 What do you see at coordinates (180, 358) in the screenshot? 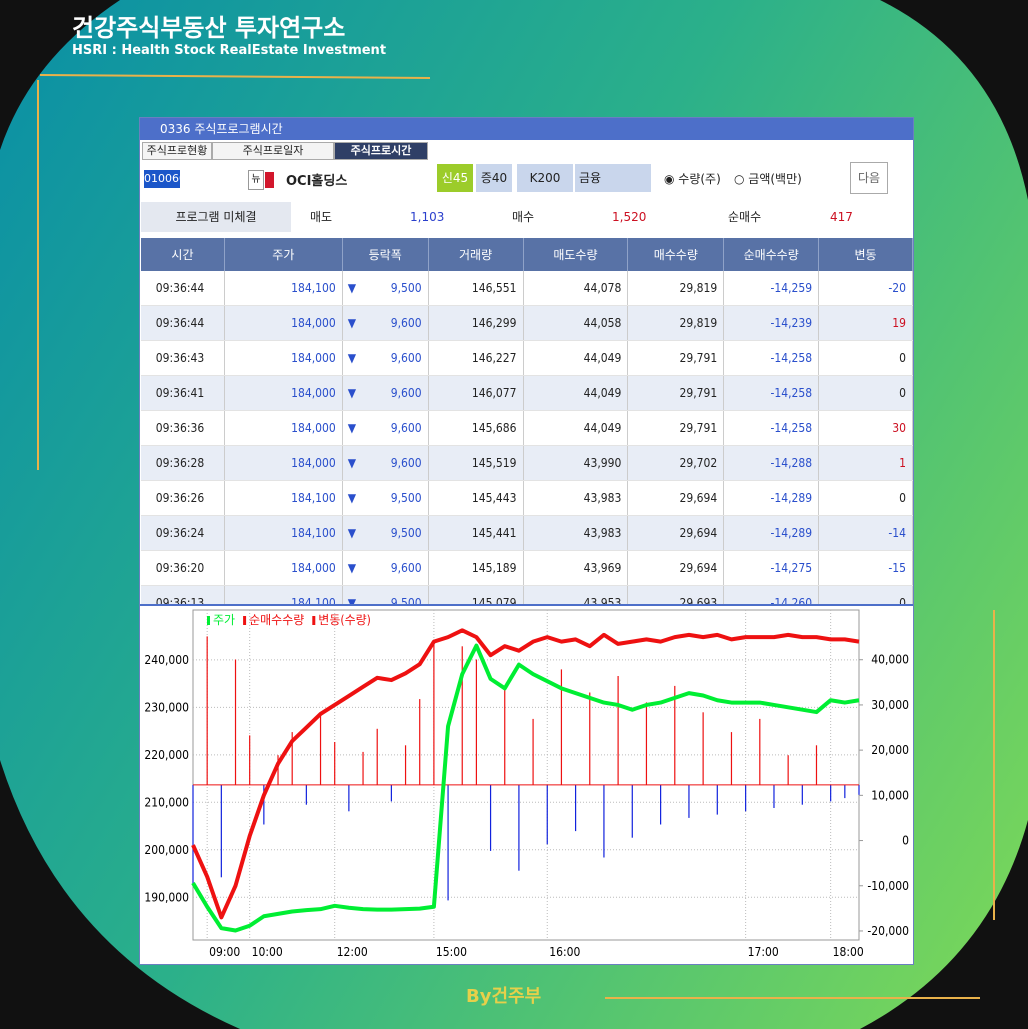
I see `cell-text: 09:36:43` at bounding box center [180, 358].